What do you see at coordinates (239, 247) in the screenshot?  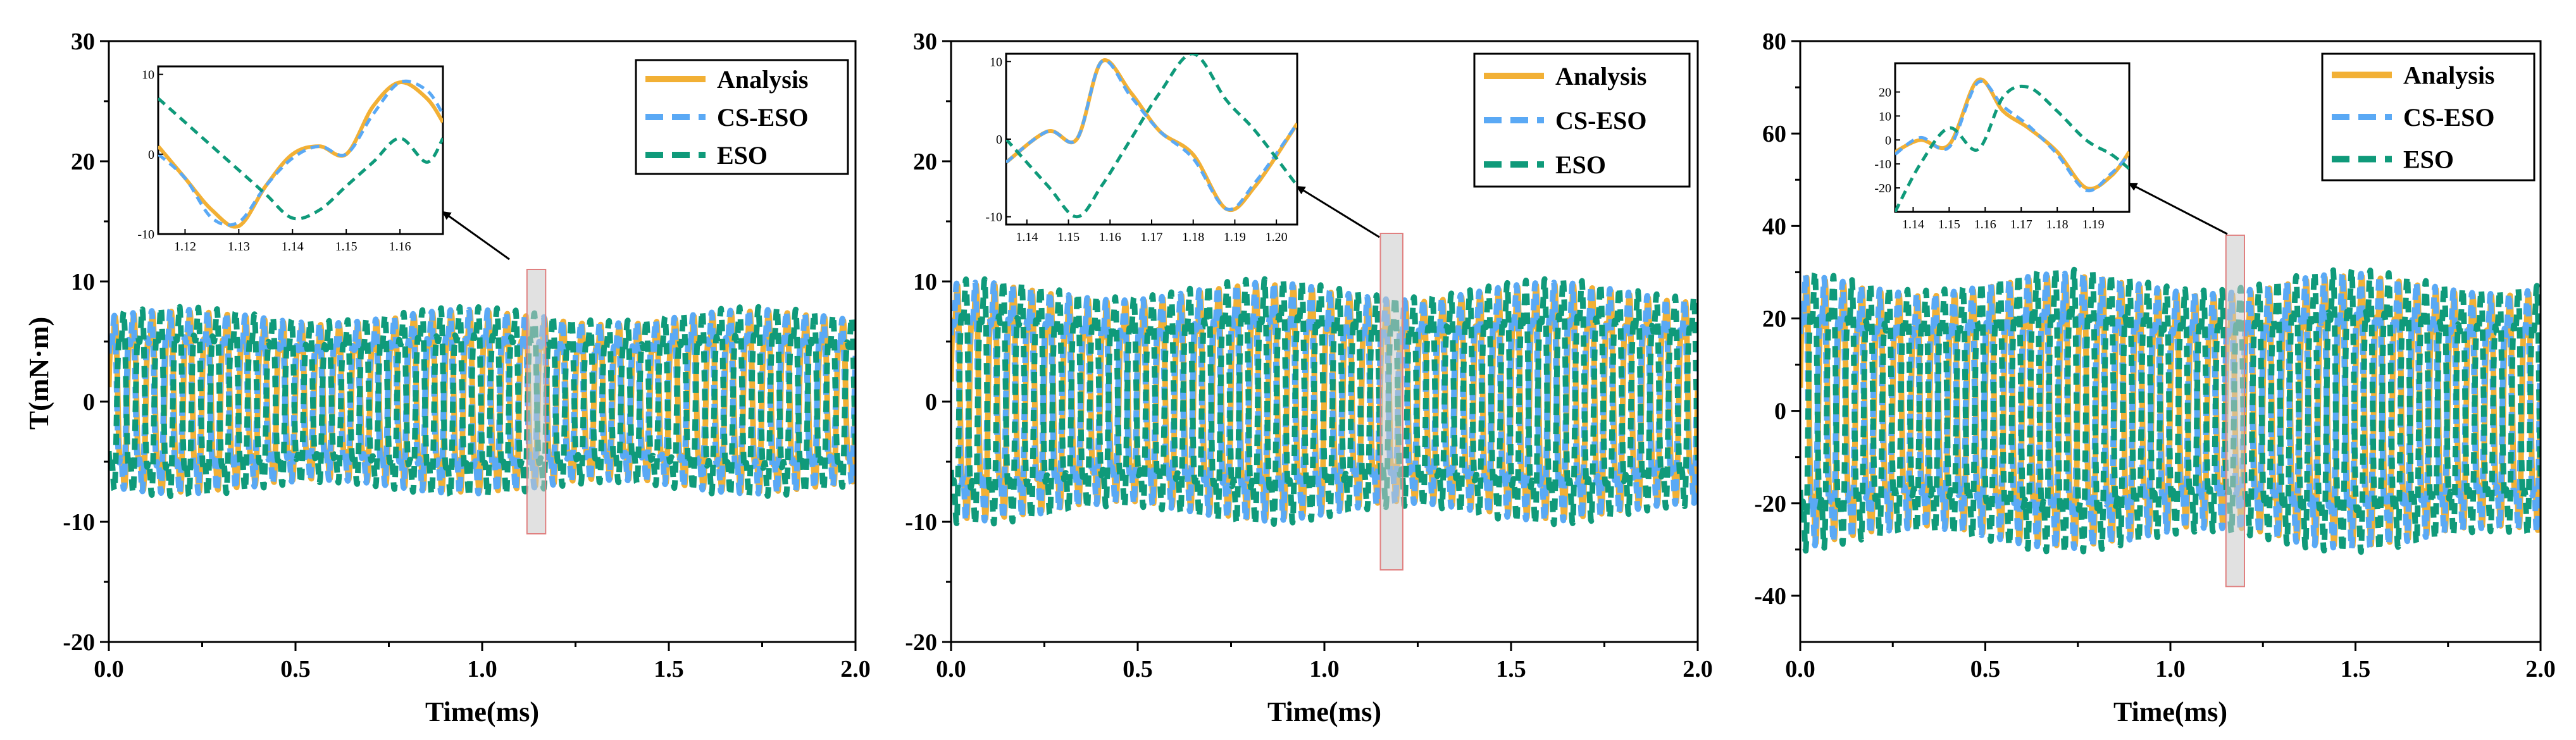 I see `inset-x-tick-label: 1.13` at bounding box center [239, 247].